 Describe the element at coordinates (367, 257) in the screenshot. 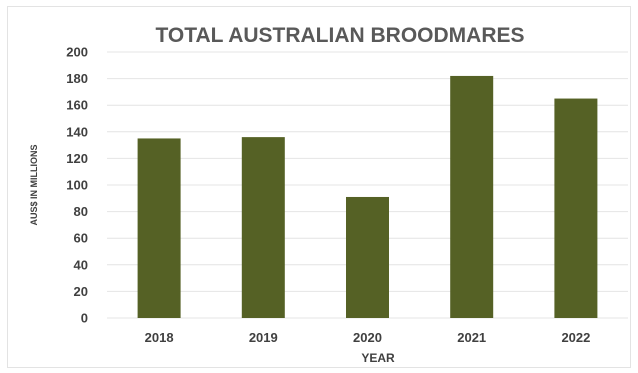

I see `bar-2020` at that location.